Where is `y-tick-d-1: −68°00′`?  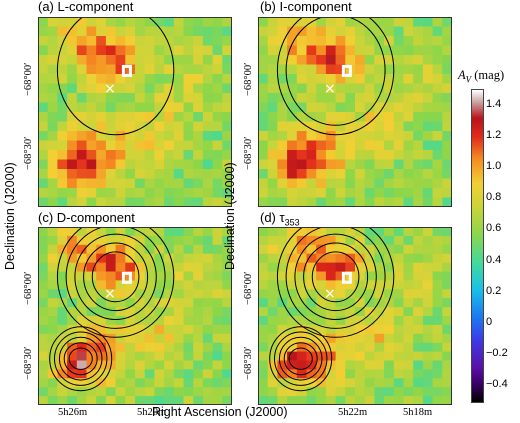 y-tick-d-1: −68°00′ is located at coordinates (248, 288).